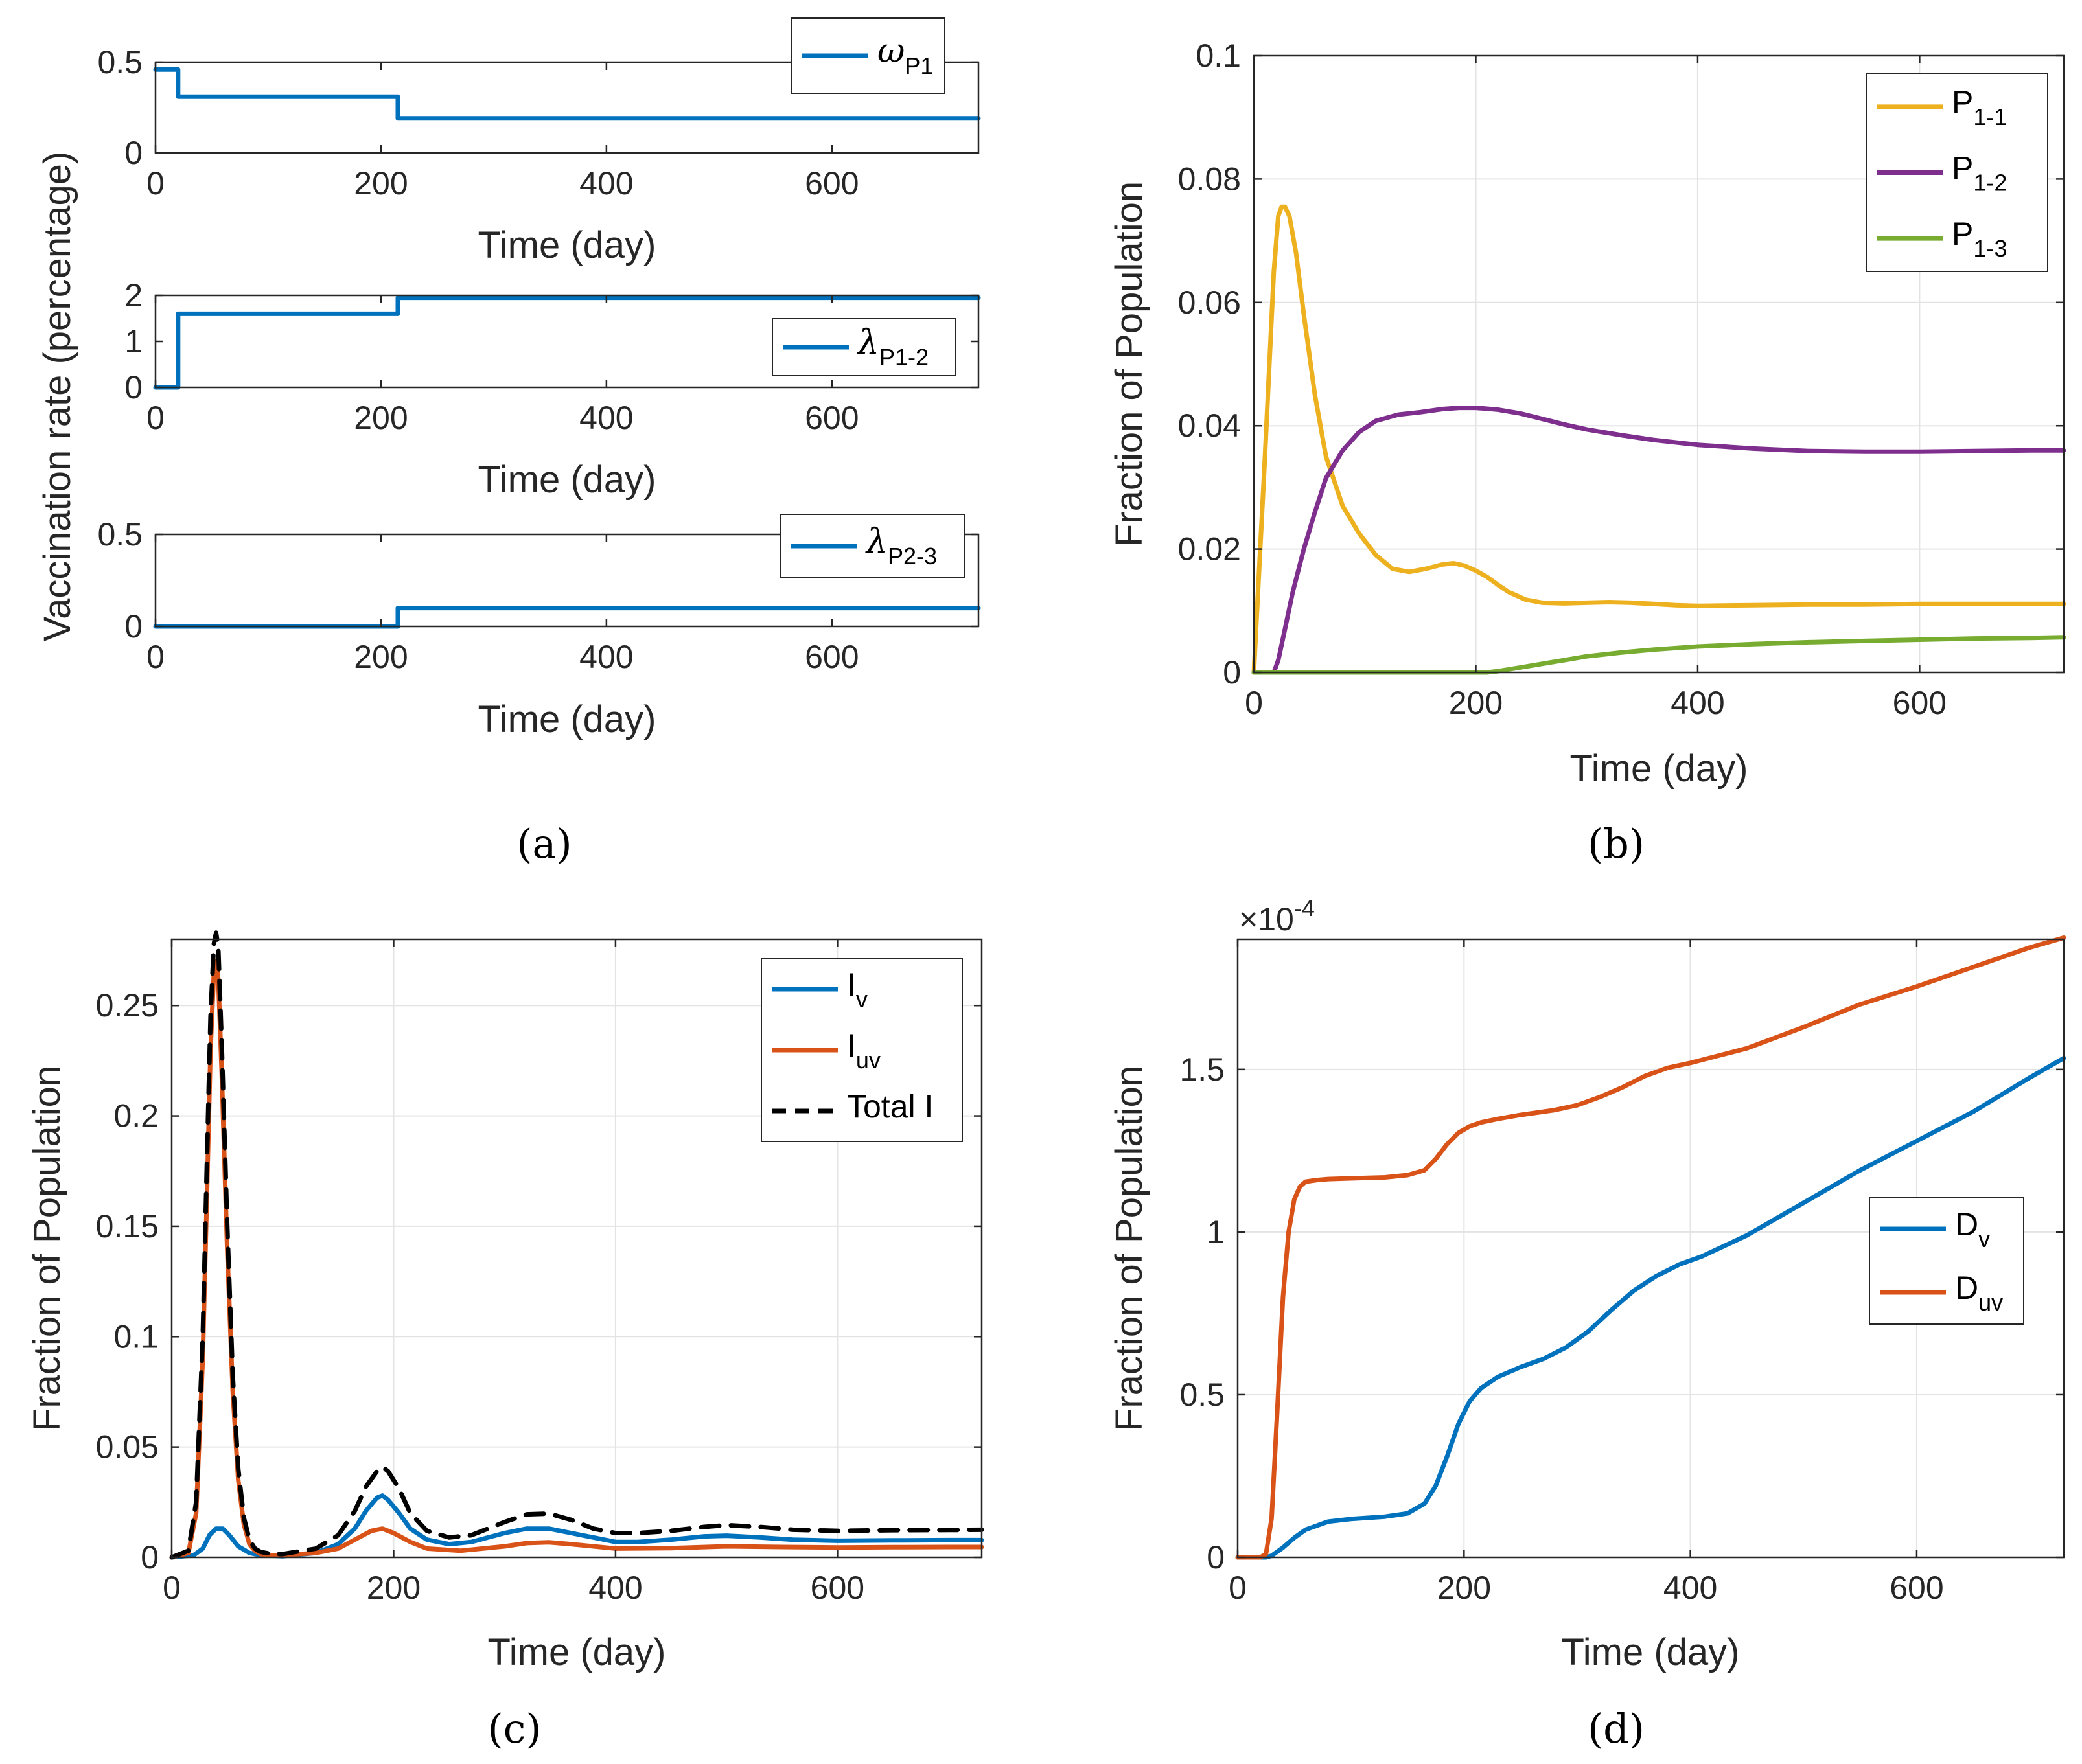 The image size is (2082, 1764). I want to click on series-c, so click(577, 1245).